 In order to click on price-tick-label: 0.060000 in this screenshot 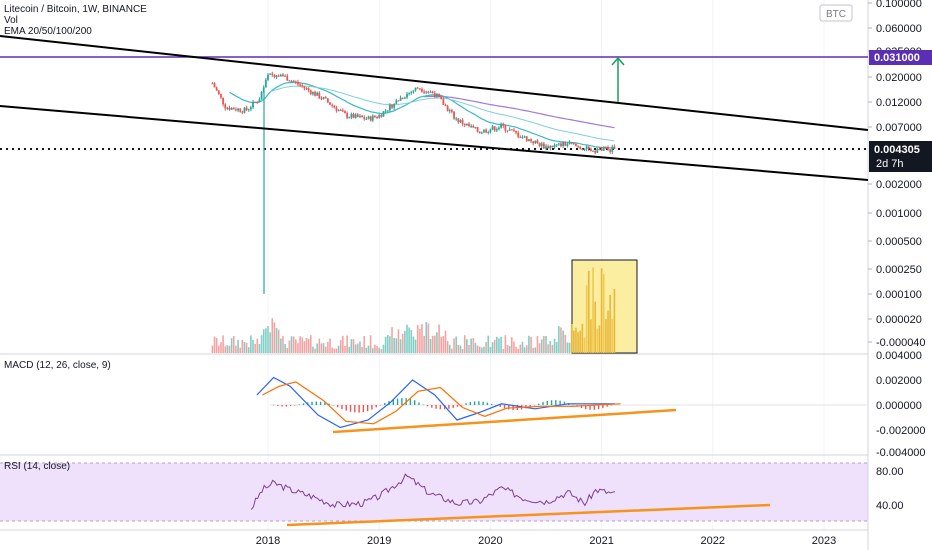, I will do `click(899, 29)`.